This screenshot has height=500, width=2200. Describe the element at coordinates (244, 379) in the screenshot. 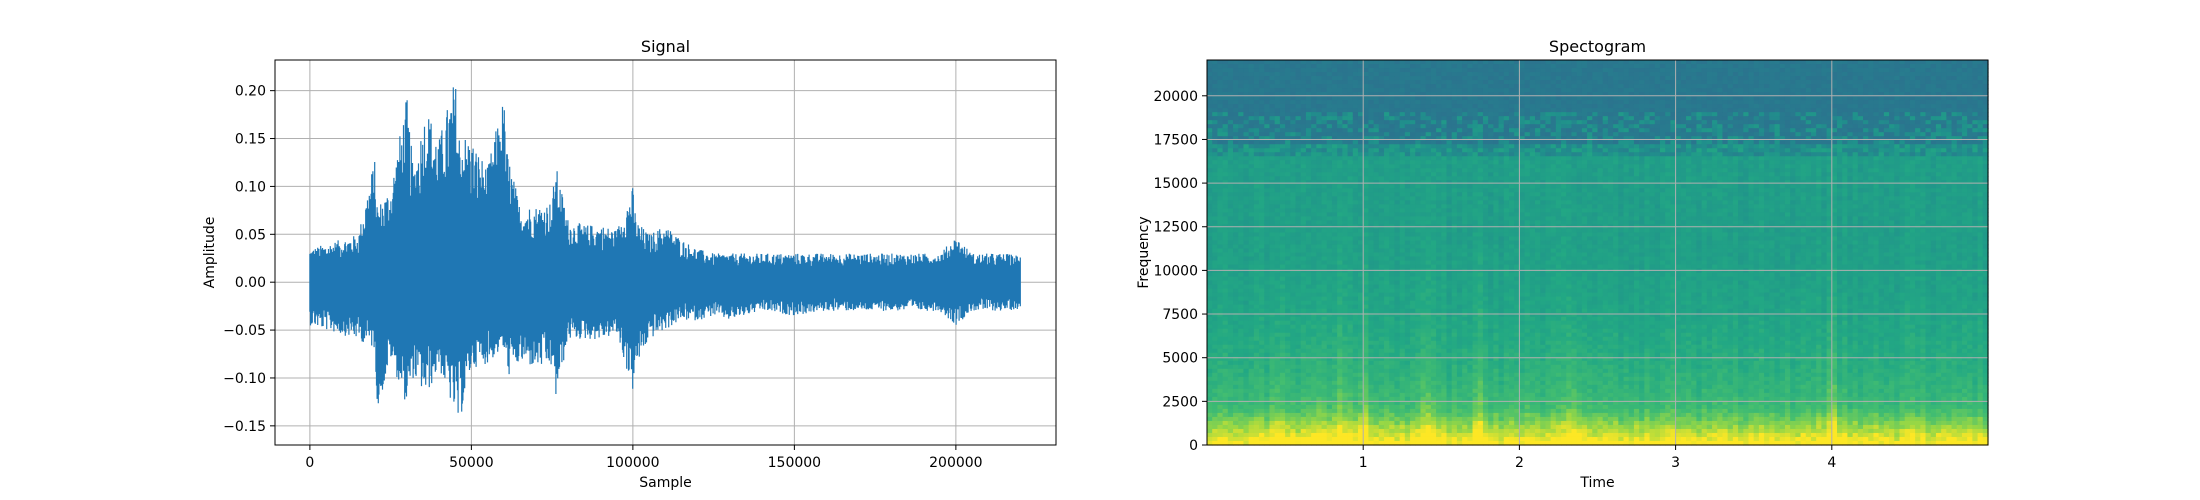

I see `signal-y-tick-label: −0.10` at that location.